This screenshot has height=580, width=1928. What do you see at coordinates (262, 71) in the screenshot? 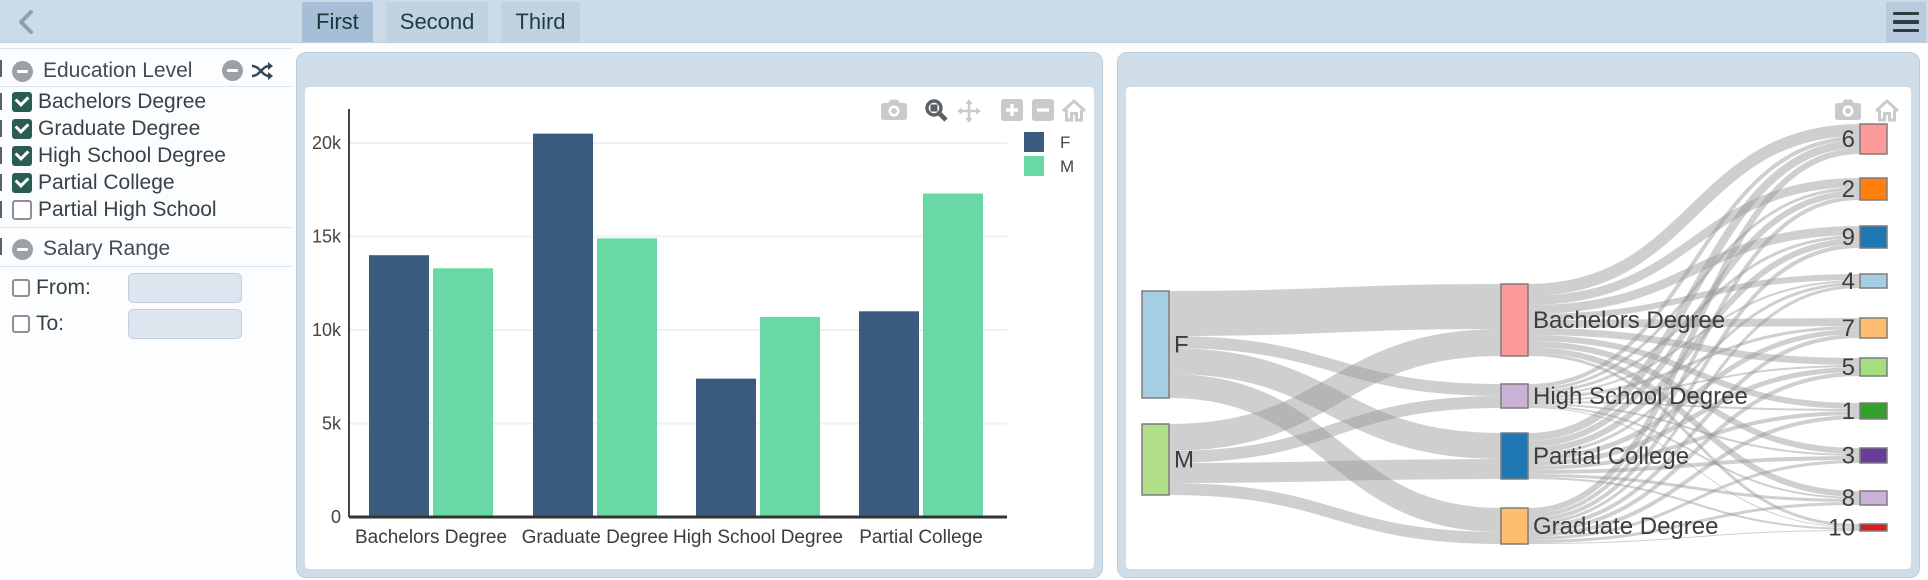
I see `shuffle-icon` at bounding box center [262, 71].